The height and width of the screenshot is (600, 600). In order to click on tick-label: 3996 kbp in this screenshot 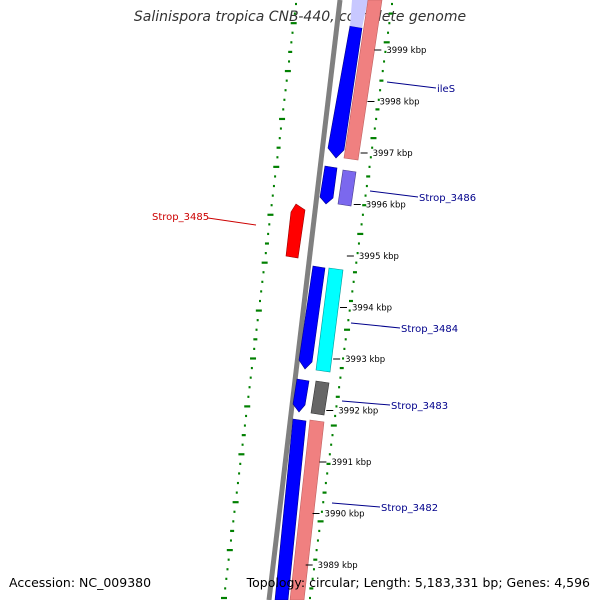, I will do `click(386, 206)`.